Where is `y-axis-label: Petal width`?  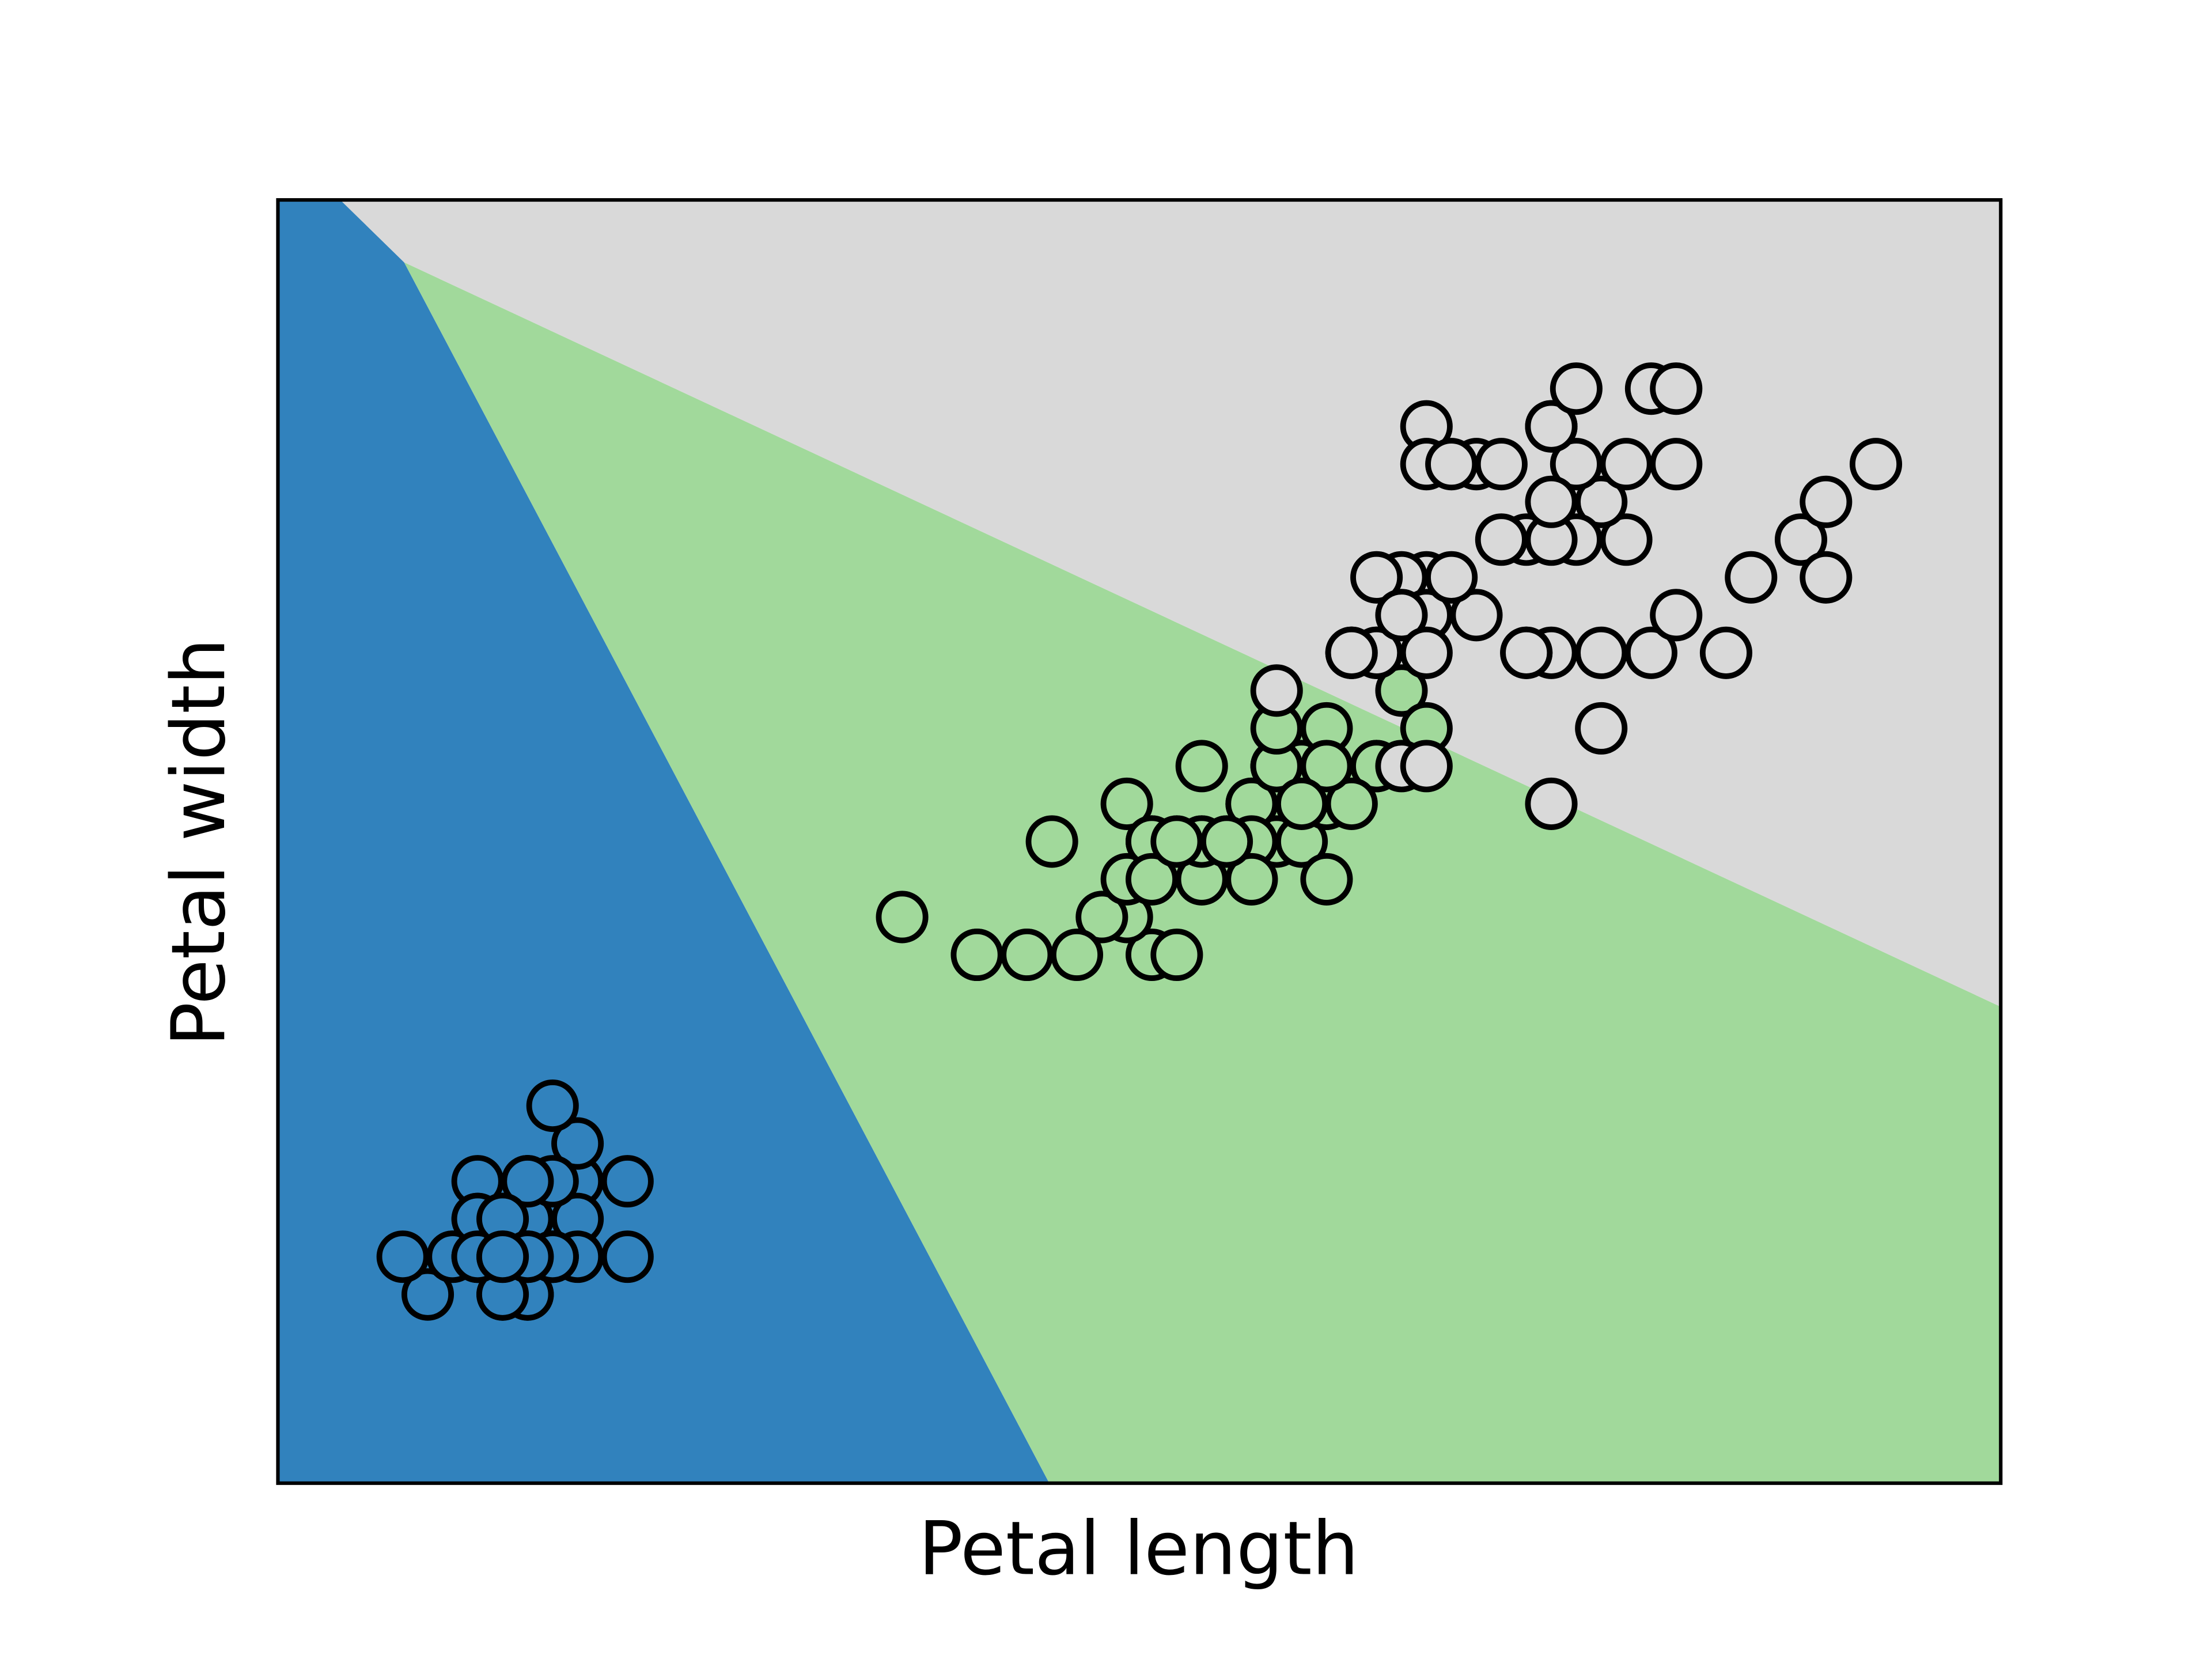
y-axis-label: Petal width is located at coordinates (199, 842).